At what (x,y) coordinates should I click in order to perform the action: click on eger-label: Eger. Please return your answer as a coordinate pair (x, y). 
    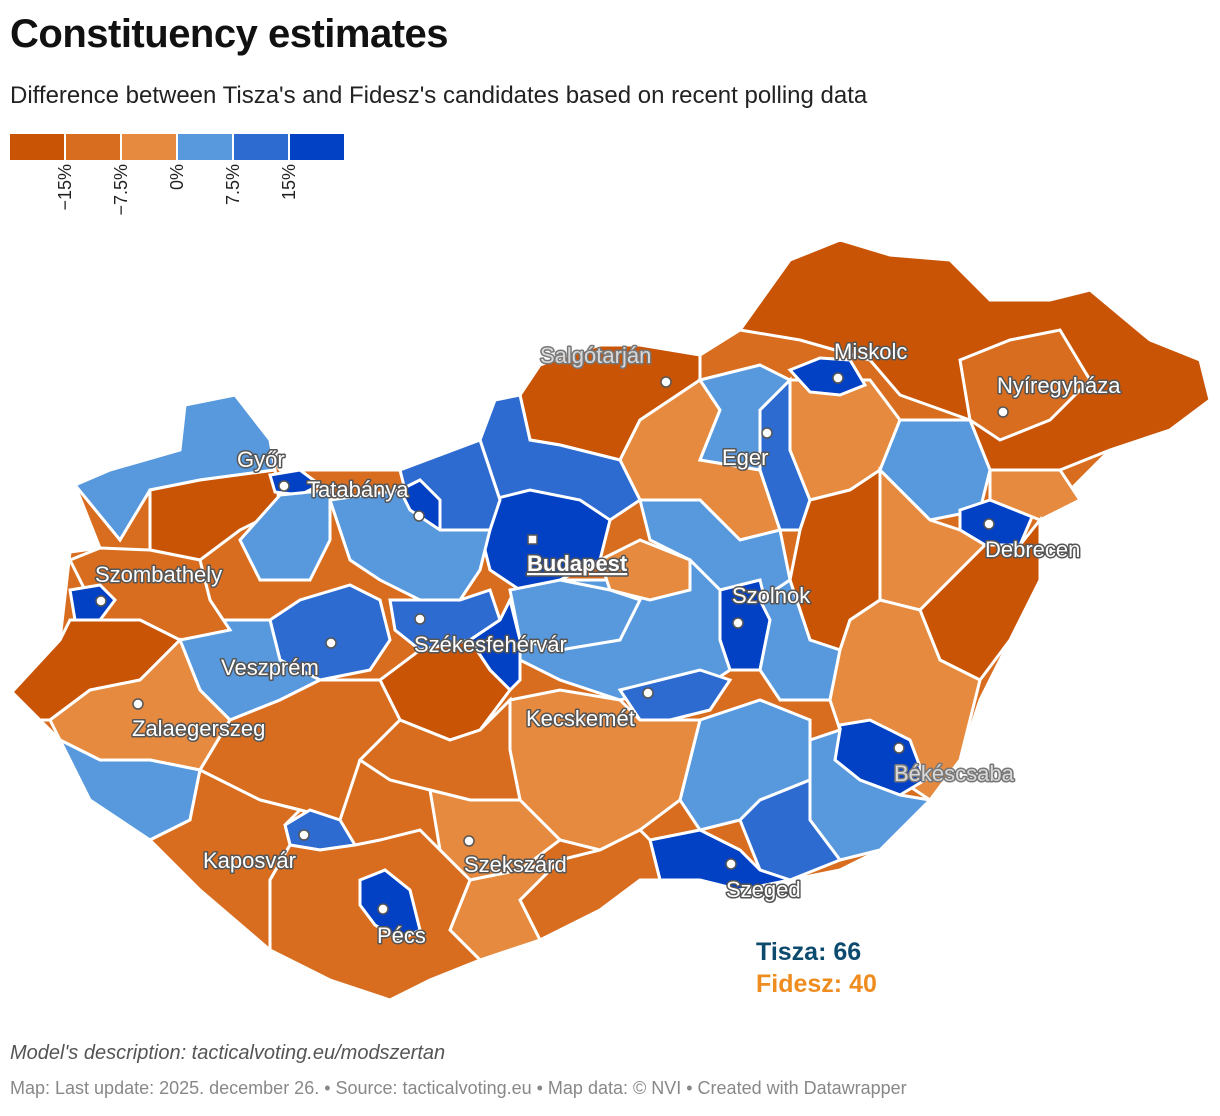
    Looking at the image, I should click on (745, 457).